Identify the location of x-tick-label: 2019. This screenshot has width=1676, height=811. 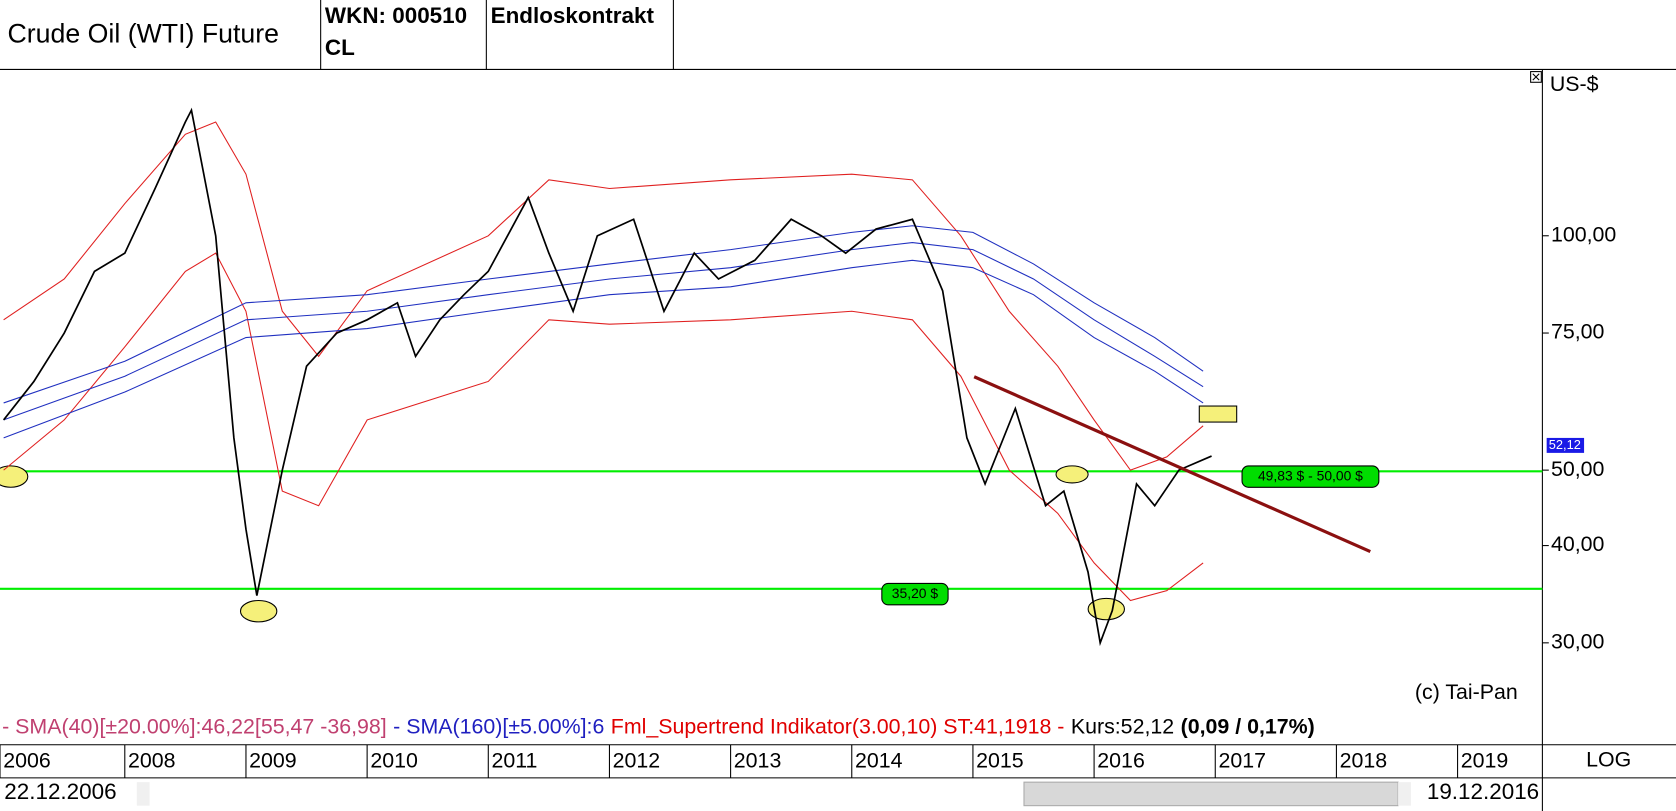
(1485, 760).